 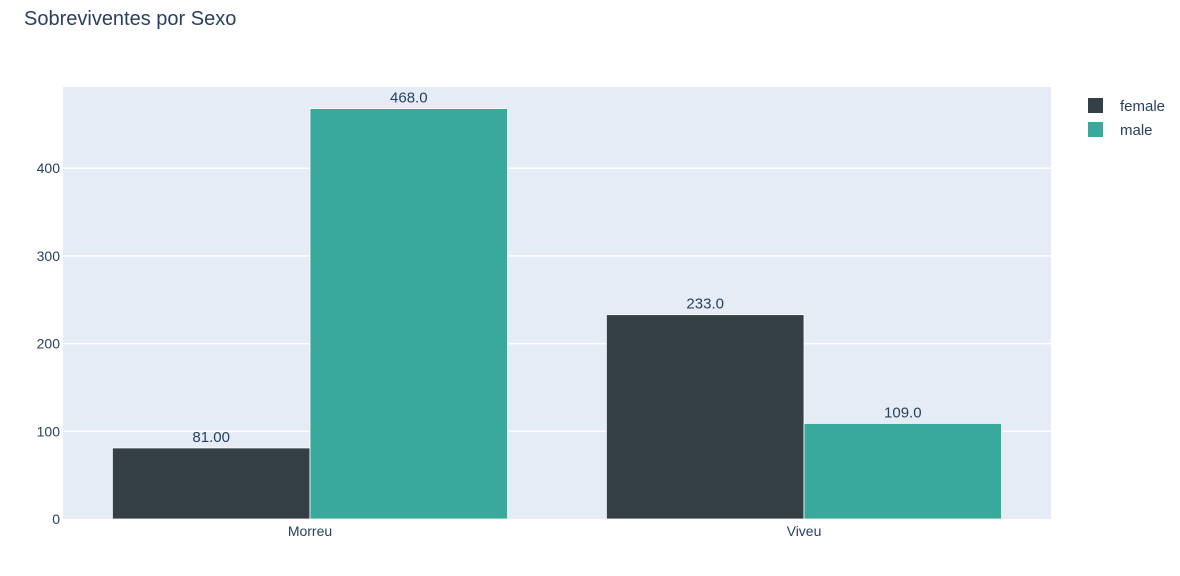 What do you see at coordinates (409, 98) in the screenshot?
I see `data-label-male-morreu: 468.0` at bounding box center [409, 98].